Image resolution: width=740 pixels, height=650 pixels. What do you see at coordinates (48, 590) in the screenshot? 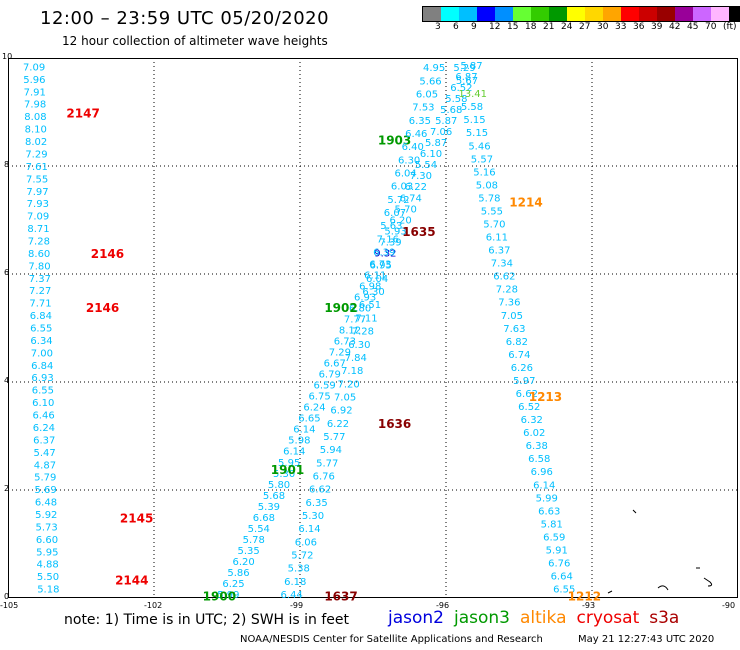
I see `swh-value: 5.18` at bounding box center [48, 590].